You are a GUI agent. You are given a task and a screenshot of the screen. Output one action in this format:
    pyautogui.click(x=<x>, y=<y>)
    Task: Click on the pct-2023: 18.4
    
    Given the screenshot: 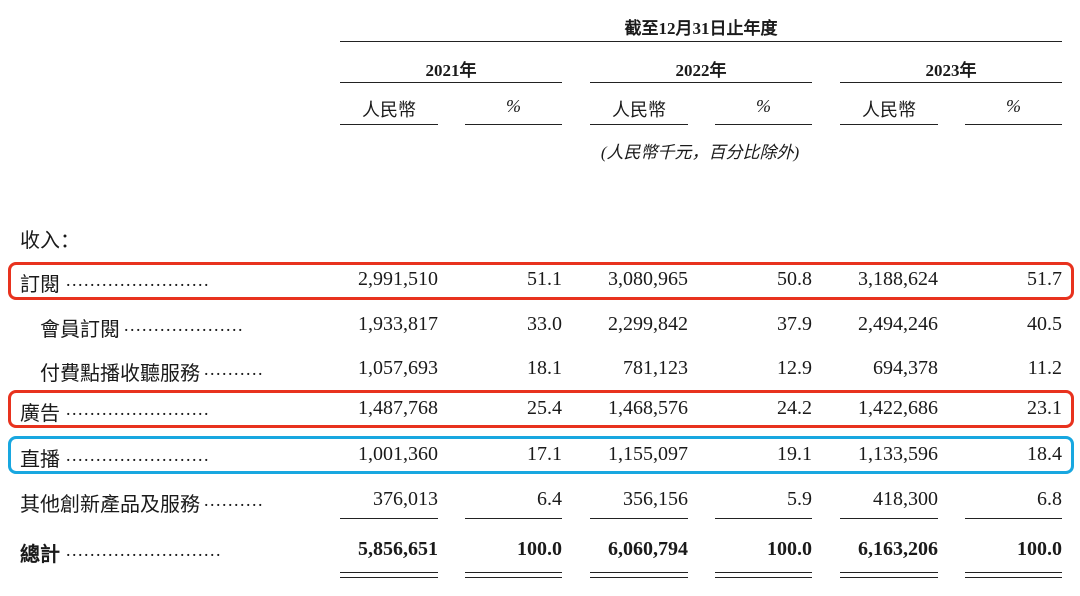 What is the action you would take?
    pyautogui.click(x=1044, y=454)
    